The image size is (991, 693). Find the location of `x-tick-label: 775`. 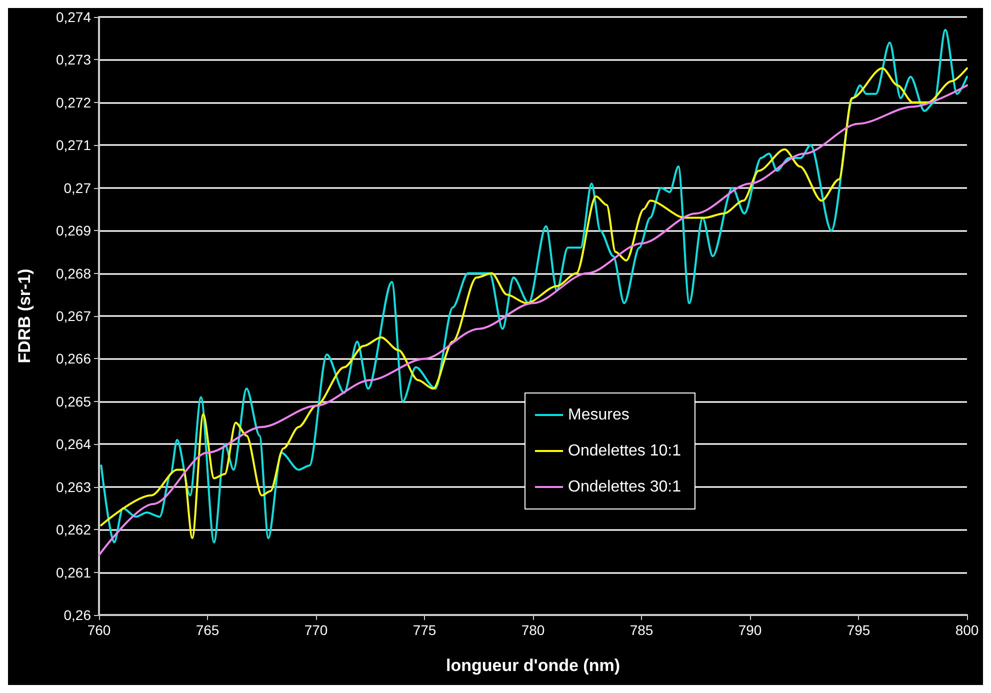

x-tick-label: 775 is located at coordinates (424, 630).